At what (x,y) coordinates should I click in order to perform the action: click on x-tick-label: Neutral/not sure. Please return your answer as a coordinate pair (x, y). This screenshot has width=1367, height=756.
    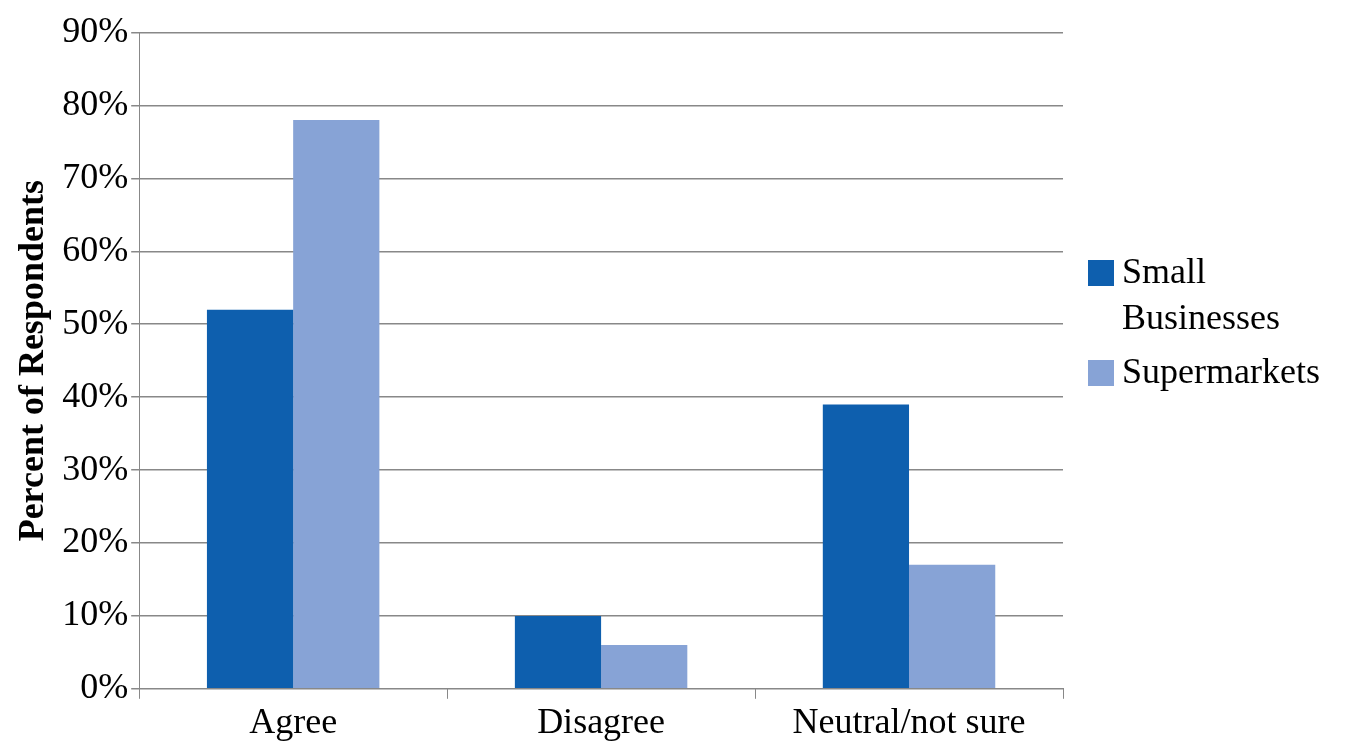
    Looking at the image, I should click on (909, 720).